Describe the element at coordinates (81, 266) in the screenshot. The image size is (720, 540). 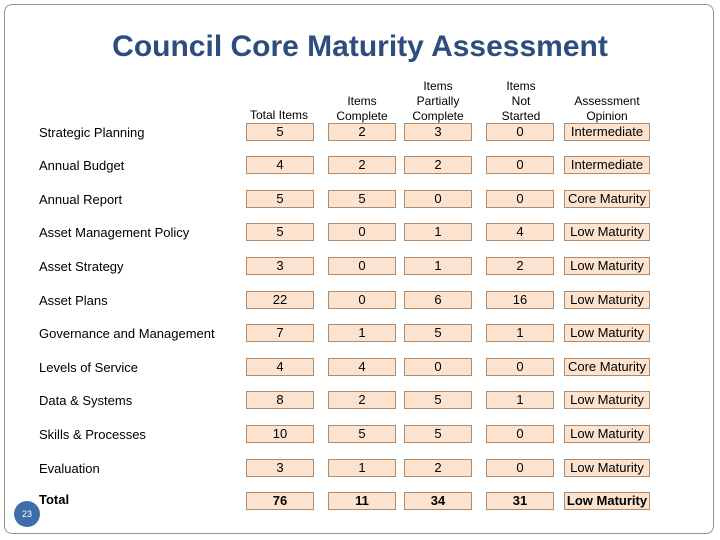
I see `row-label: Asset Strategy` at that location.